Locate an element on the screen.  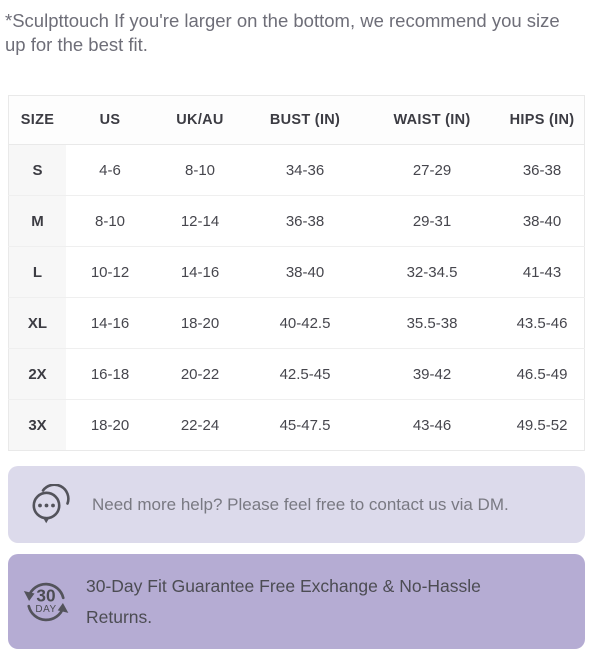
table-cell: 40-42.5 is located at coordinates (305, 323).